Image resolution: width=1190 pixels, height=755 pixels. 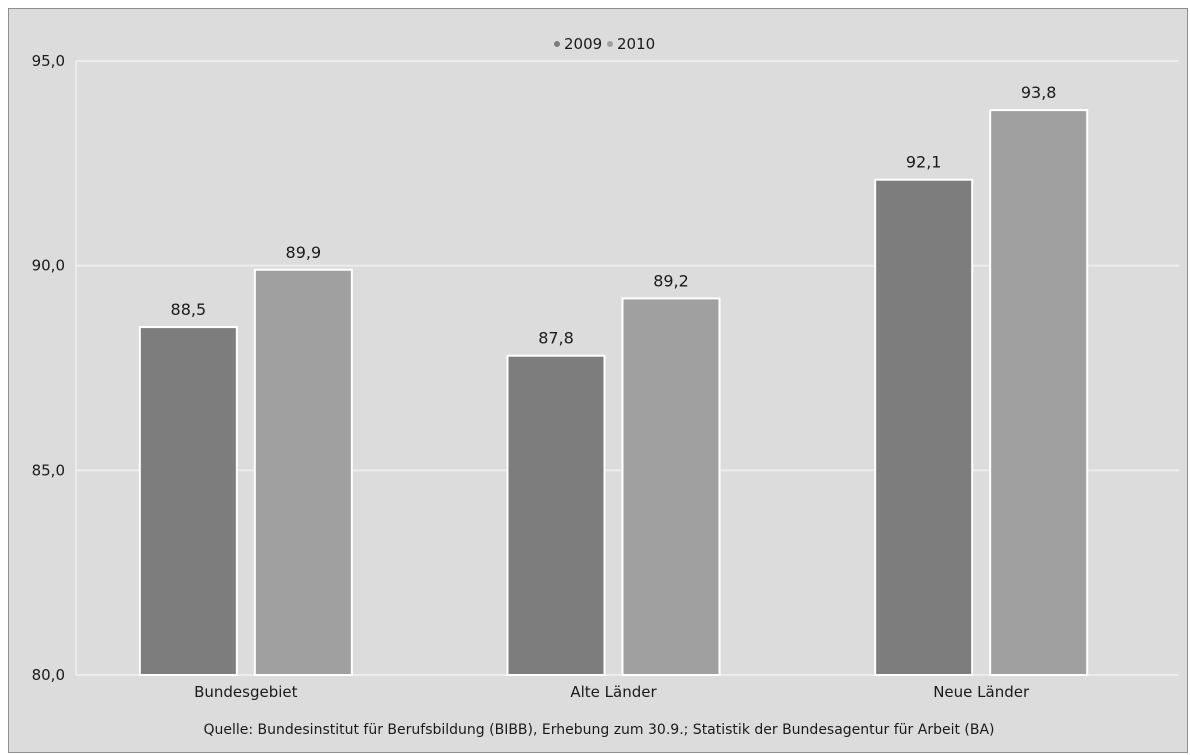 What do you see at coordinates (188, 501) in the screenshot?
I see `bar-2009-bundesgebiet` at bounding box center [188, 501].